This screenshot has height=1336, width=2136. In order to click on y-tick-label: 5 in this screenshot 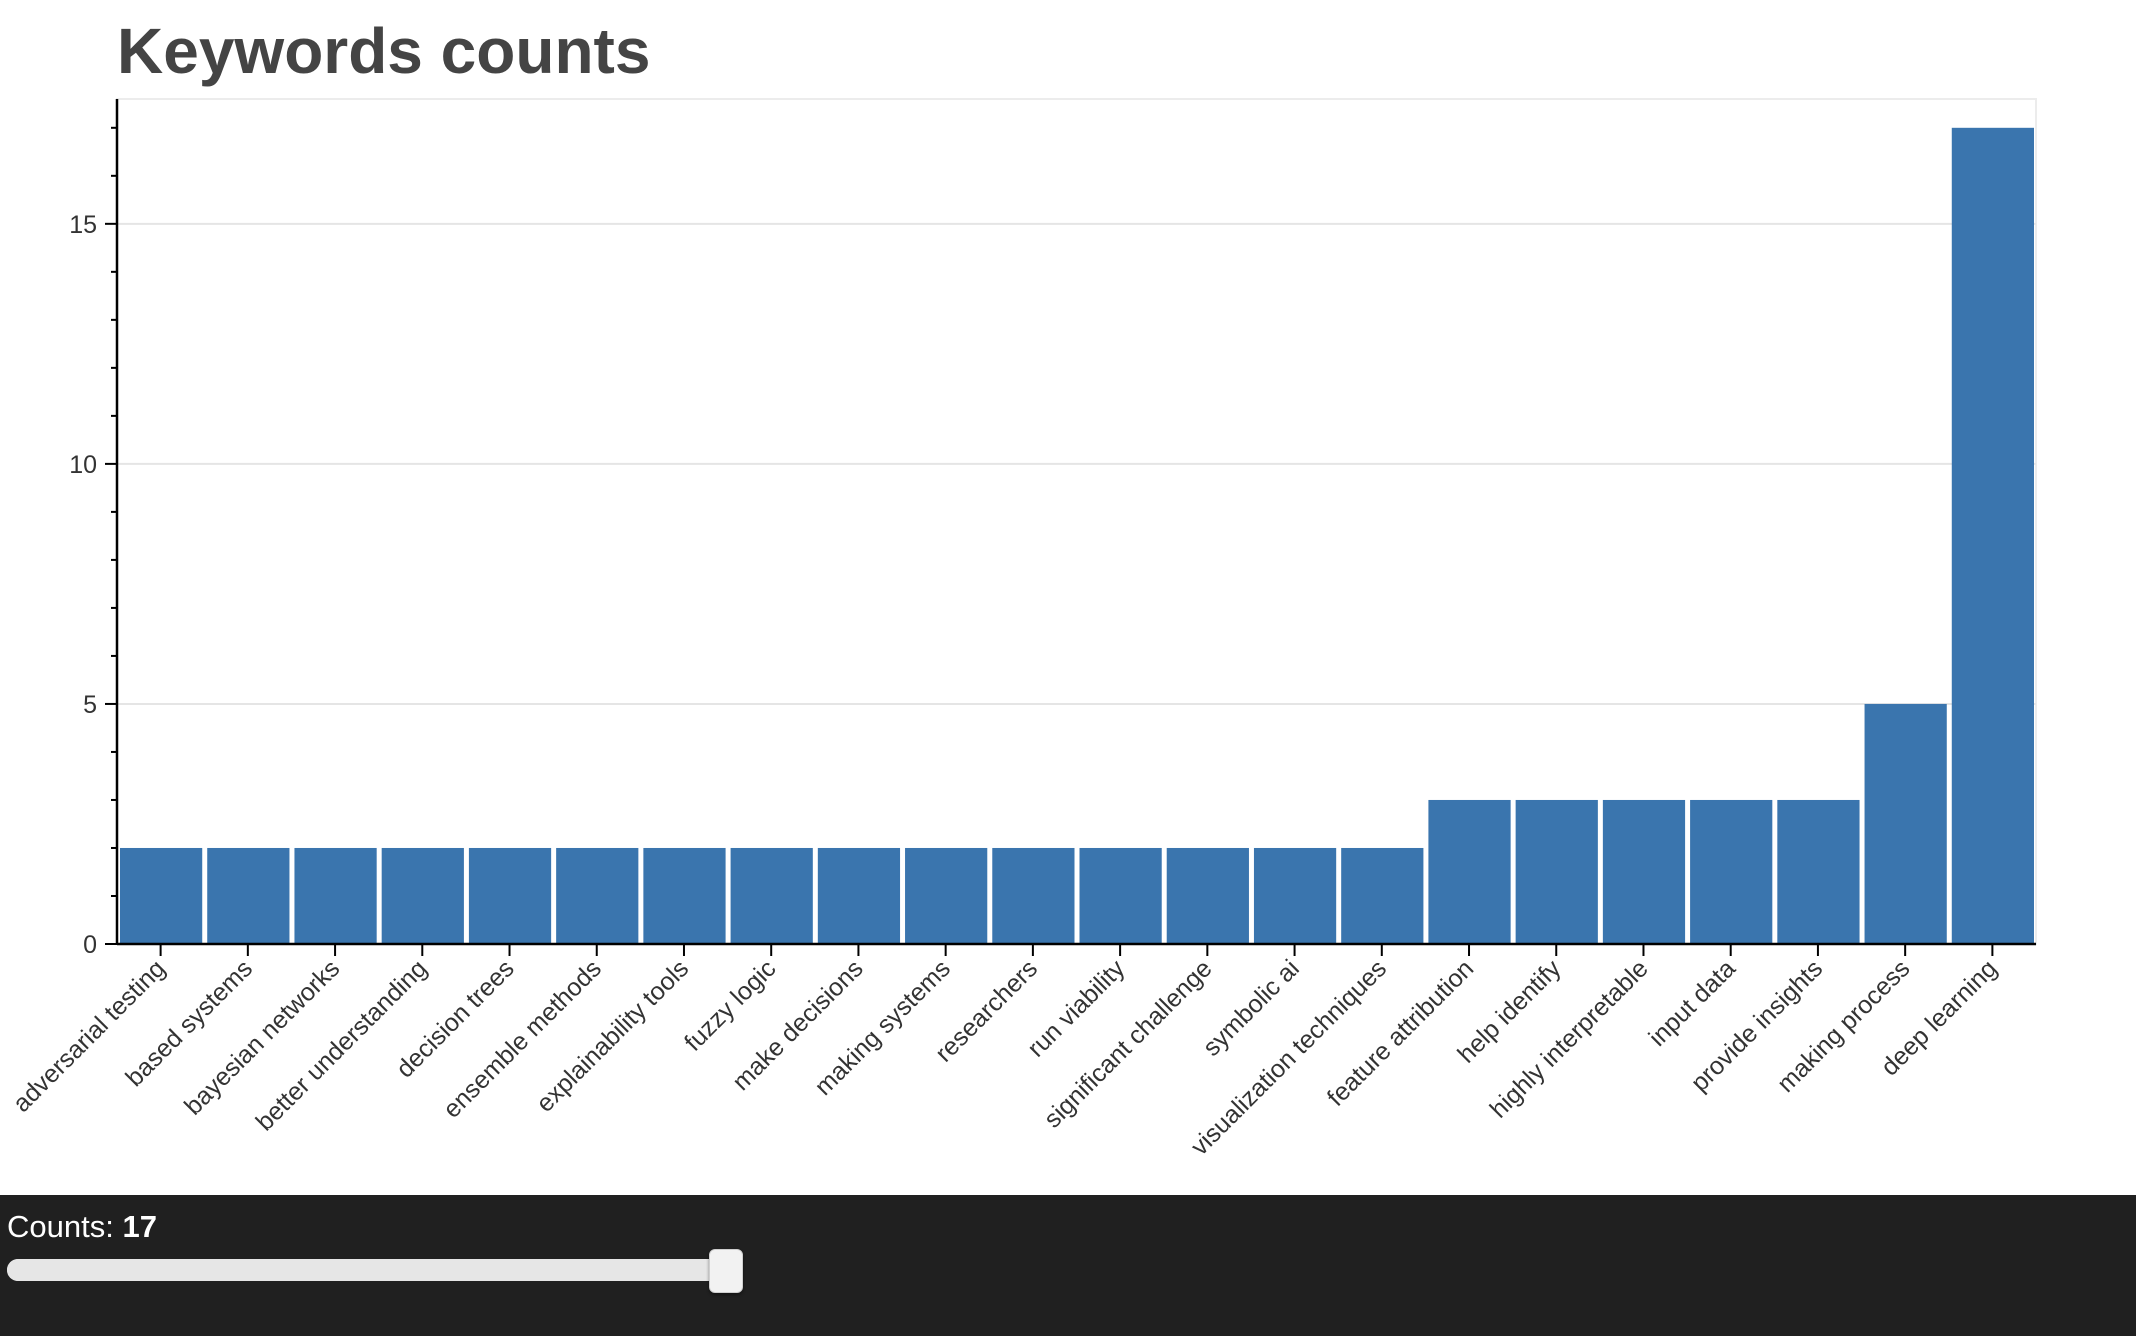, I will do `click(90, 705)`.